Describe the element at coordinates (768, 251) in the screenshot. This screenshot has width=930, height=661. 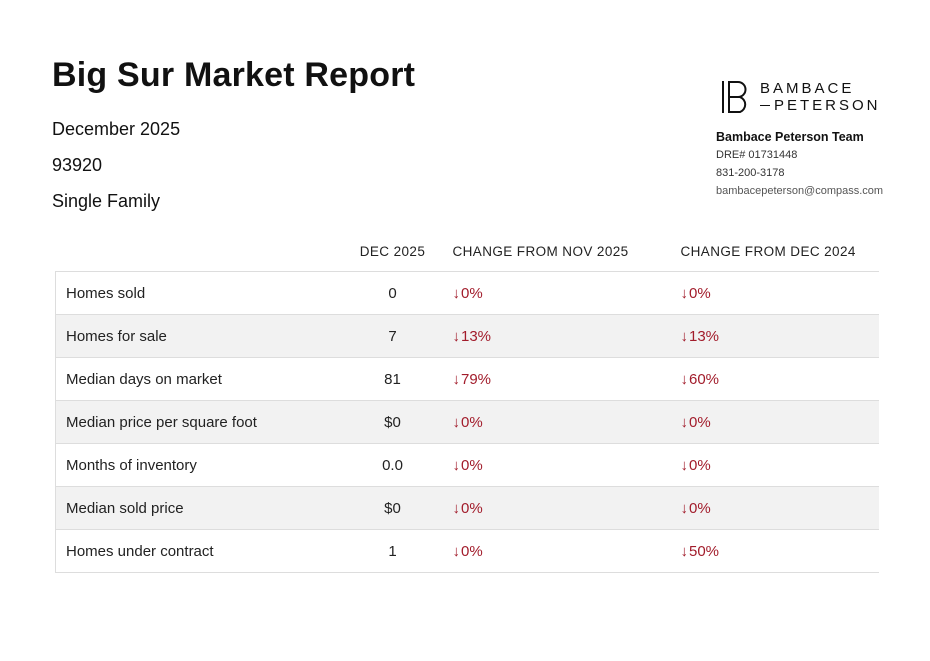
I see `col-header-change-from-dec: CHANGE FROM DEC 2024` at that location.